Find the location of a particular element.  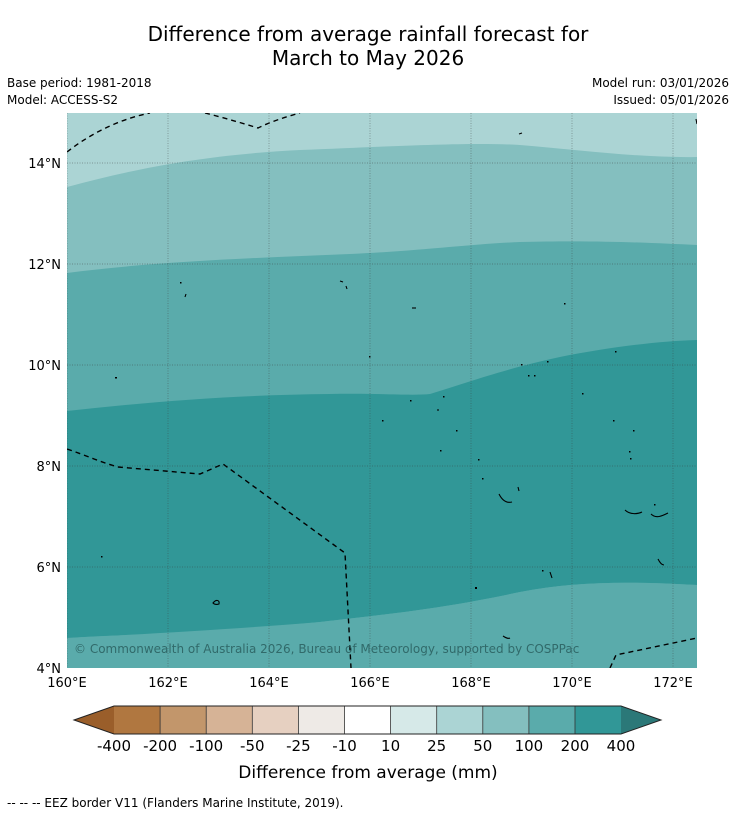

x-tick-170e: 170°E is located at coordinates (572, 683).